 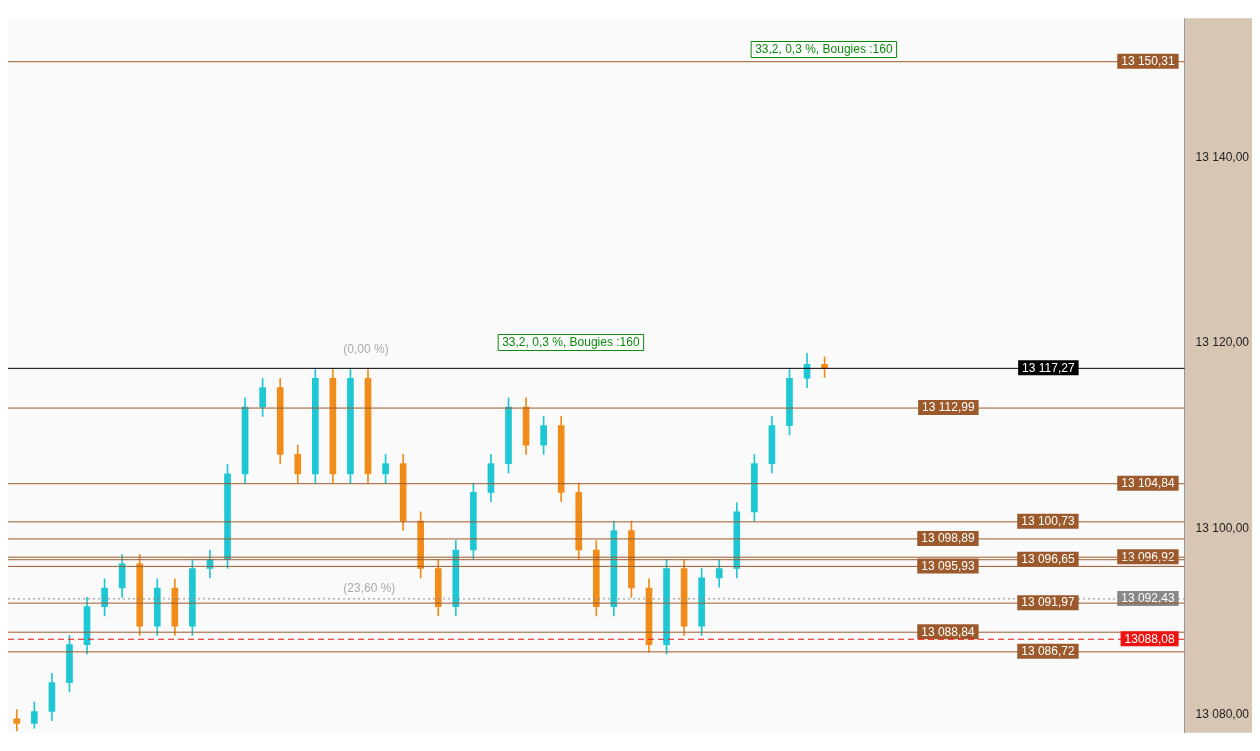 I want to click on ref-line-label: 13 112,99, so click(x=948, y=407).